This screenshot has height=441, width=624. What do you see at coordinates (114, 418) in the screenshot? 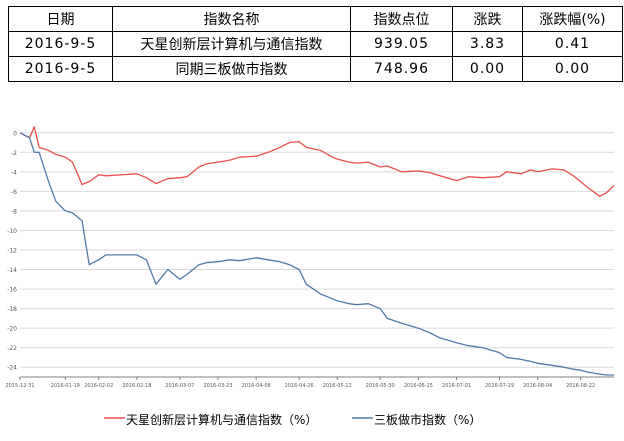
I see `legend-swatch-series1` at bounding box center [114, 418].